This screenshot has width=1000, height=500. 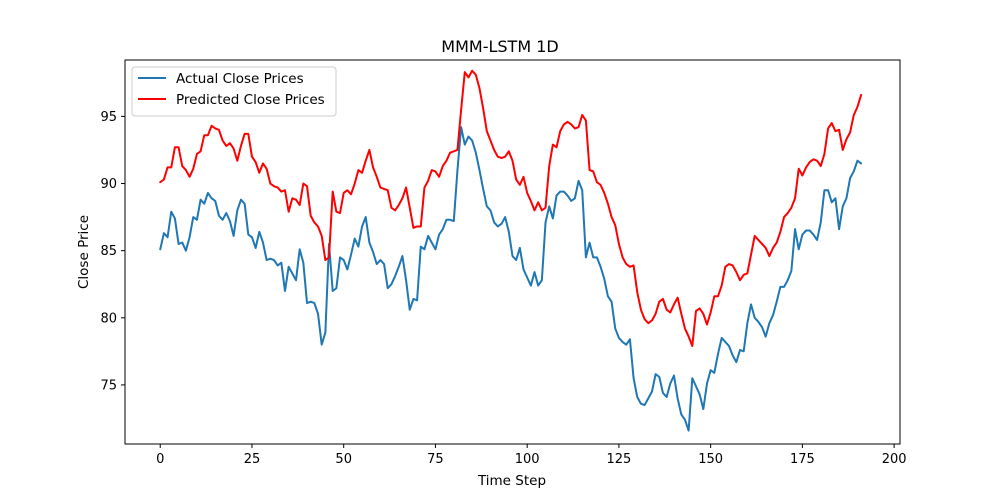 I want to click on y-tick-label: 75, so click(x=108, y=385).